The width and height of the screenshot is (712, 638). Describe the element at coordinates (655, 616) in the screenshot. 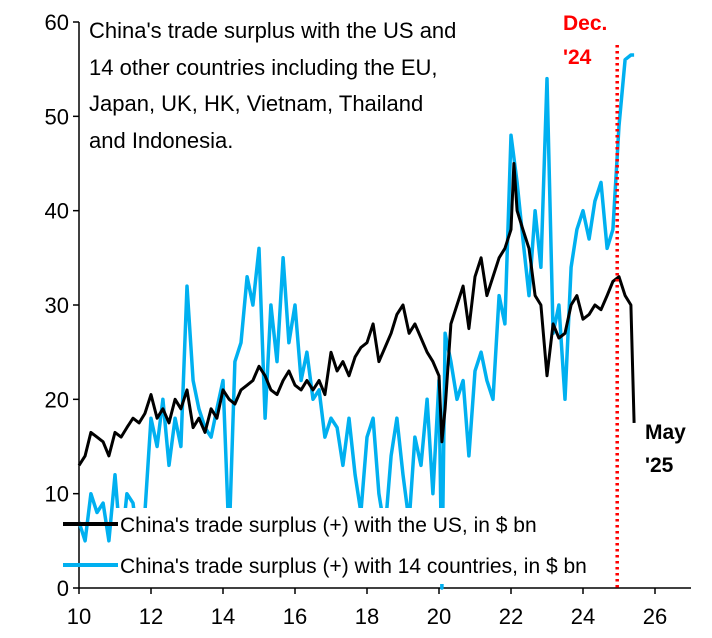

I see `x-tick-label: 26` at that location.